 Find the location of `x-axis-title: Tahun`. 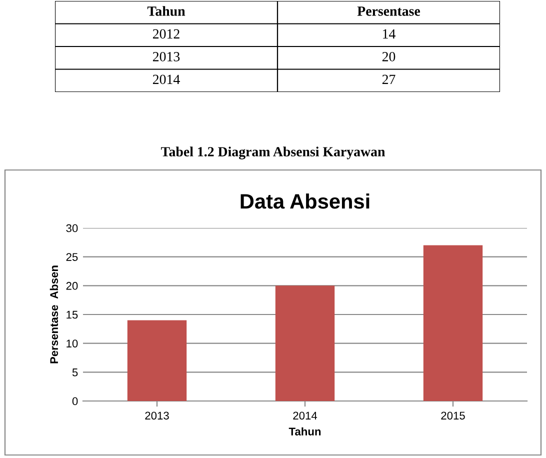

x-axis-title: Tahun is located at coordinates (304, 431).